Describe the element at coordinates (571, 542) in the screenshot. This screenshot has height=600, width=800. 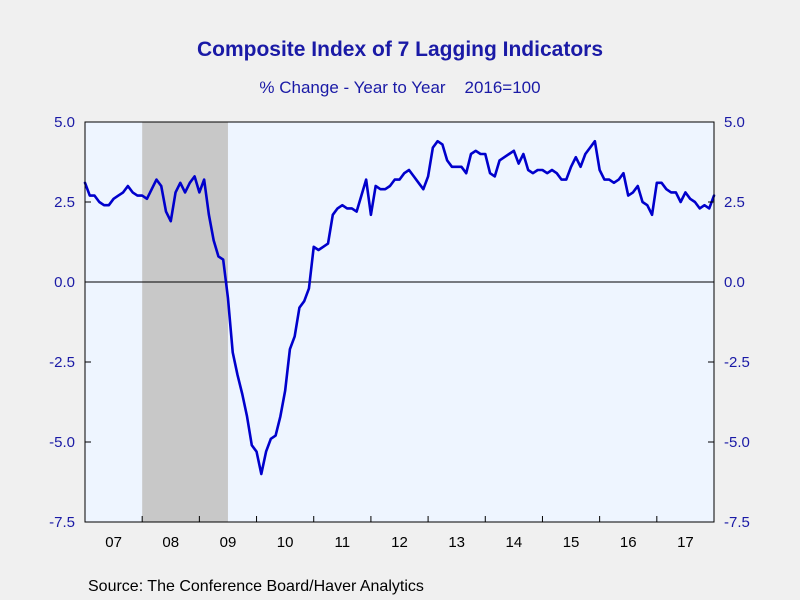
I see `x-tick-label: 15` at that location.